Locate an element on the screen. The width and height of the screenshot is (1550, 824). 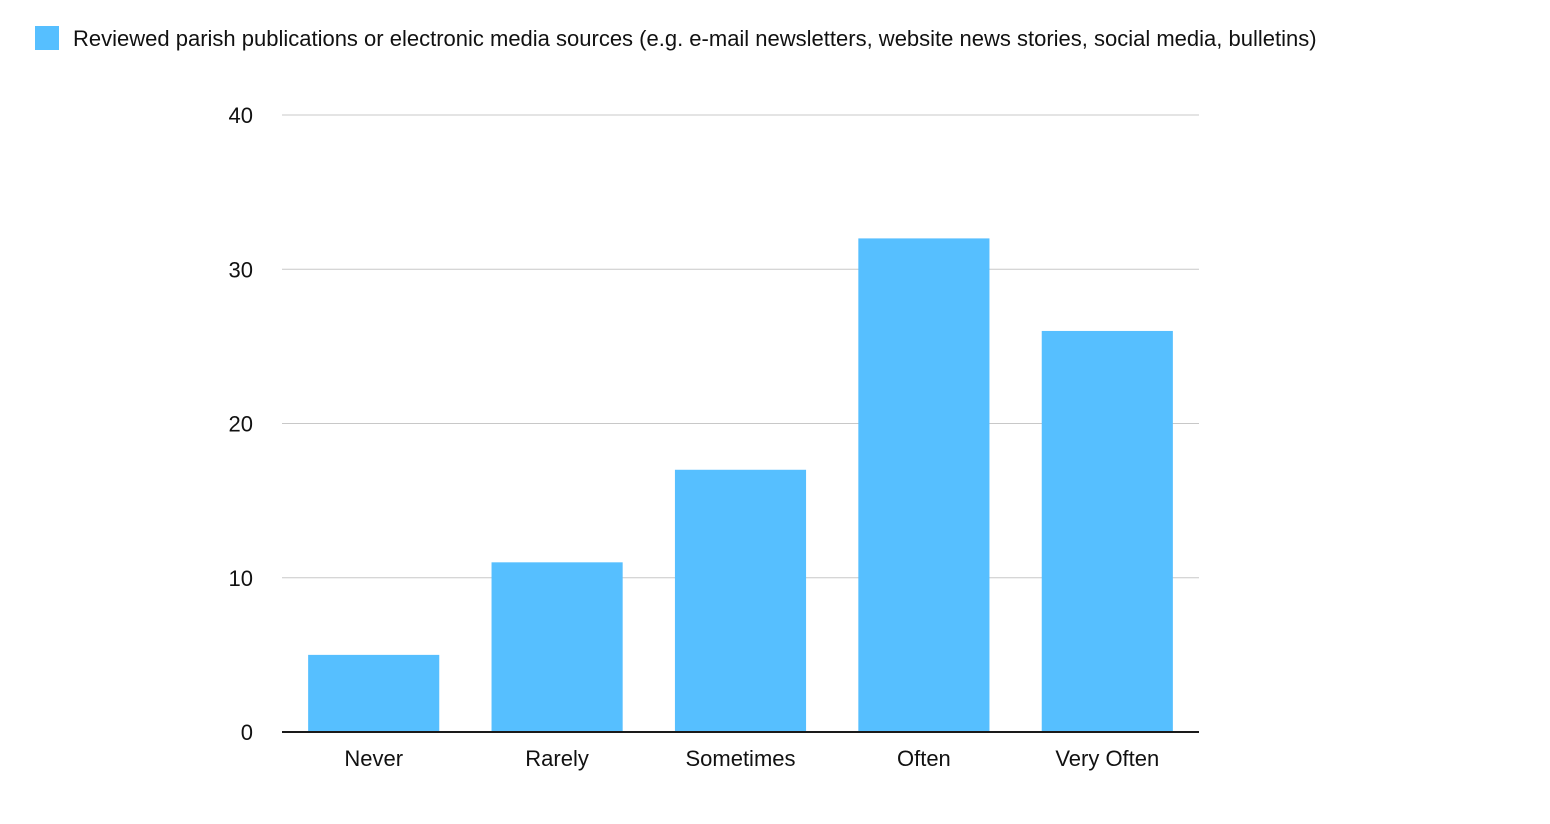
bar-very-often is located at coordinates (1107, 531).